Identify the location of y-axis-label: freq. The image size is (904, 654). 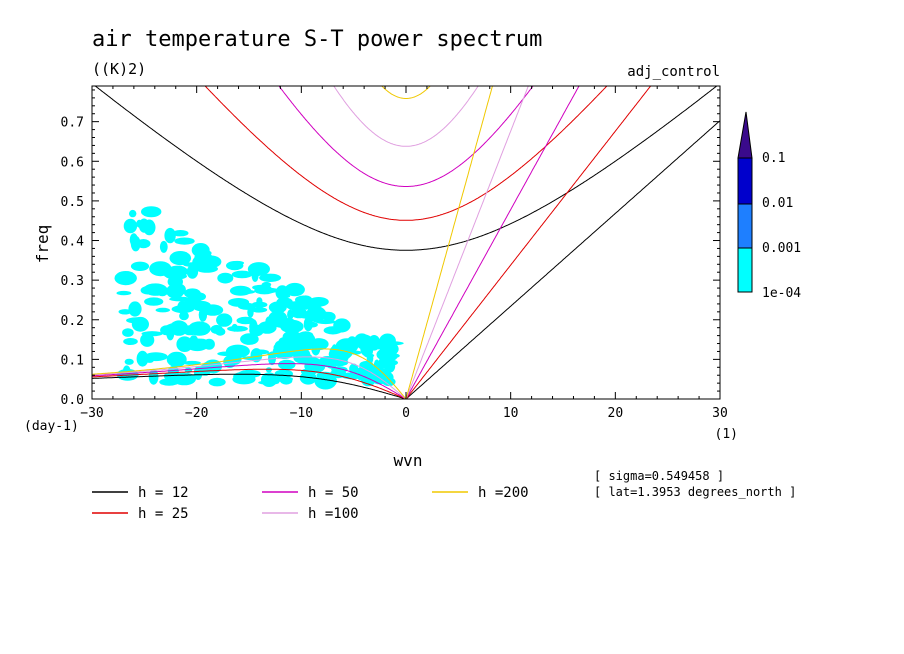
(42, 244).